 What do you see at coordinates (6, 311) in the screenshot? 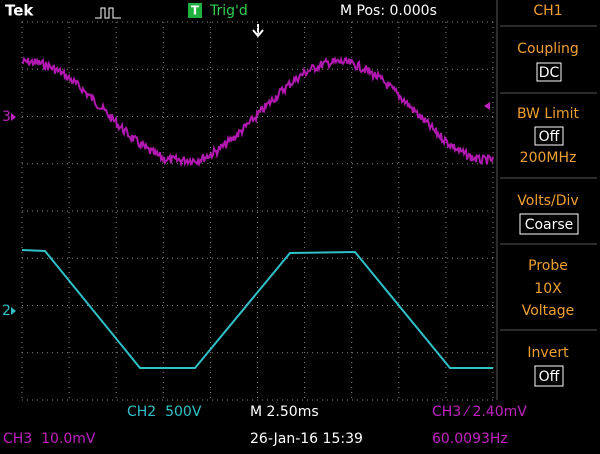
I see `ch2-marker: 2` at bounding box center [6, 311].